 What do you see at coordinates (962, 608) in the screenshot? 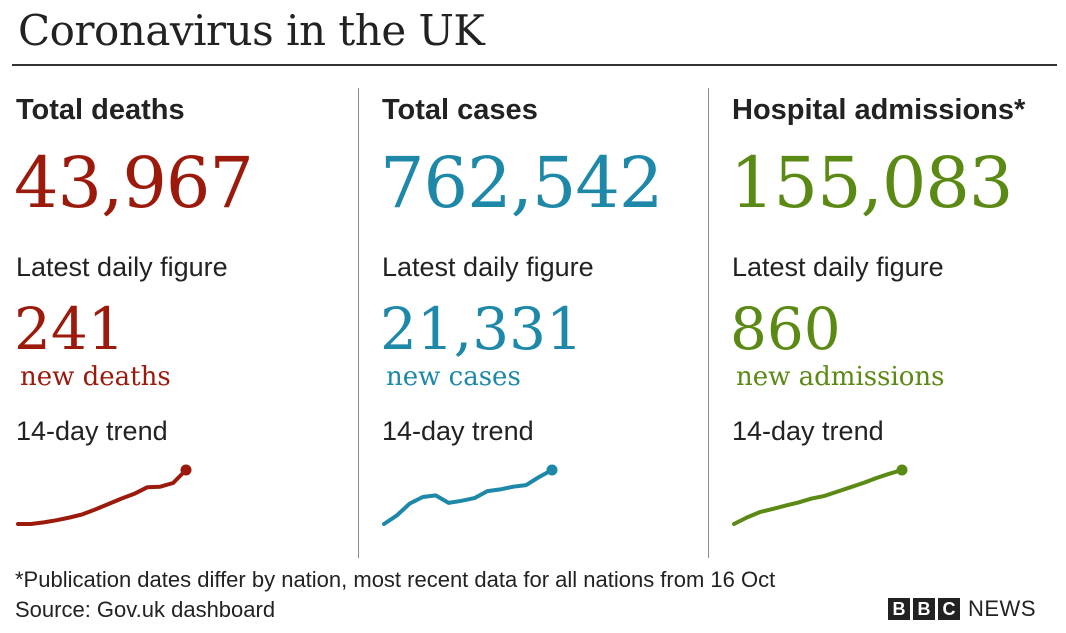
I see `bbc-news-logo: B B C NEWS` at bounding box center [962, 608].